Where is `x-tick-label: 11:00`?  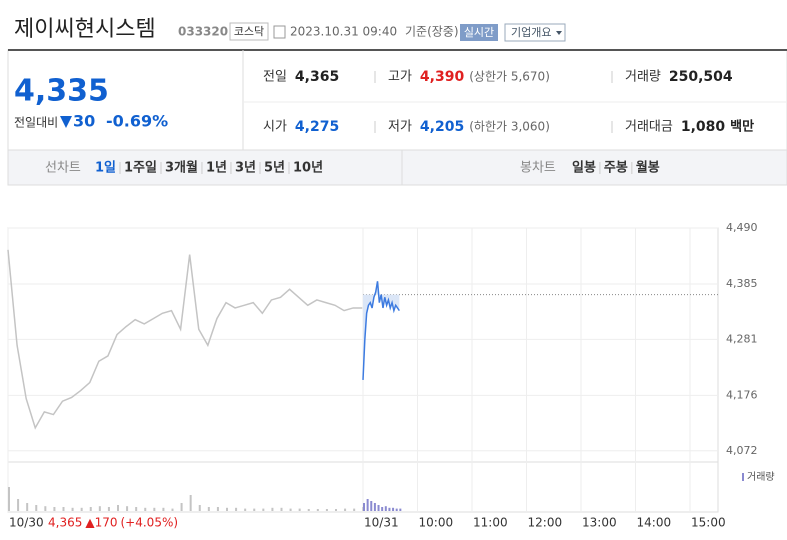 x-tick-label: 11:00 is located at coordinates (490, 523).